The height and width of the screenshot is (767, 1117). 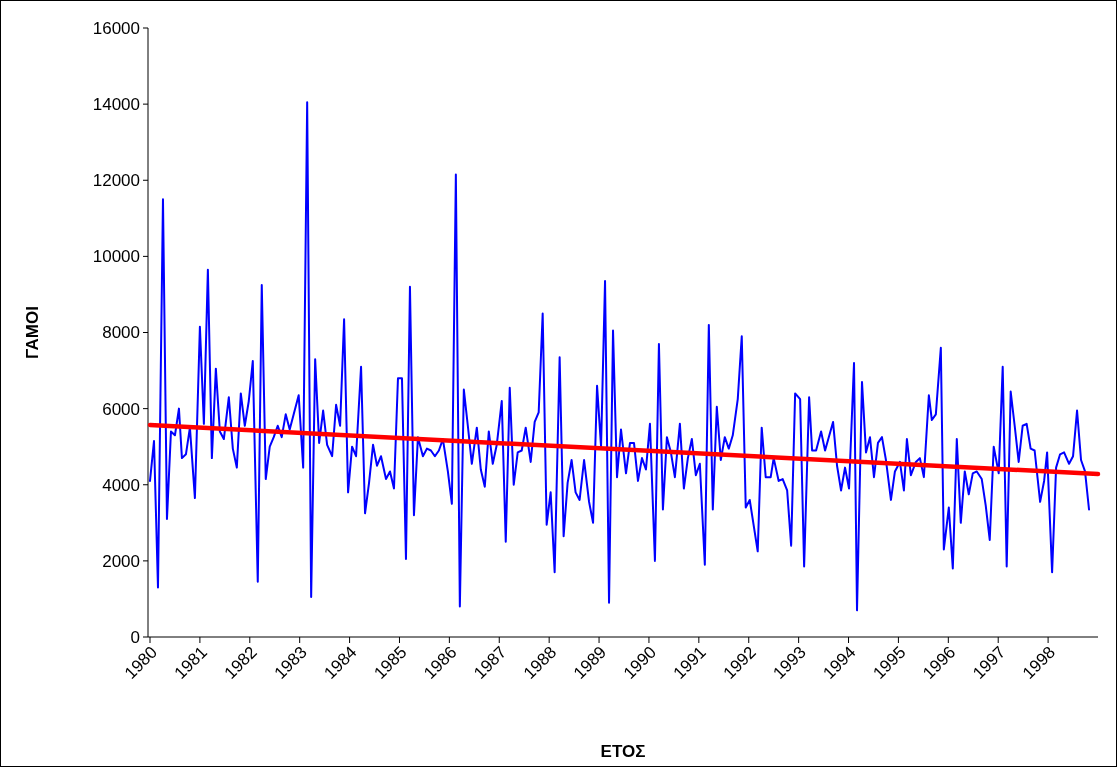 What do you see at coordinates (121, 409) in the screenshot?
I see `y-tick-label: 6000` at bounding box center [121, 409].